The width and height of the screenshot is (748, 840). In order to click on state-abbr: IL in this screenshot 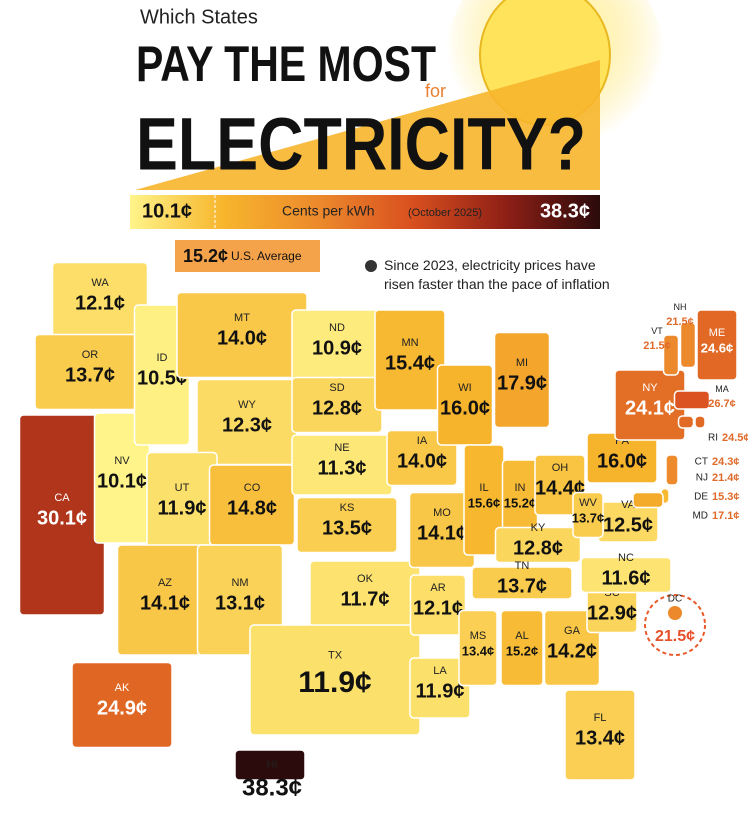, I will do `click(483, 488)`.